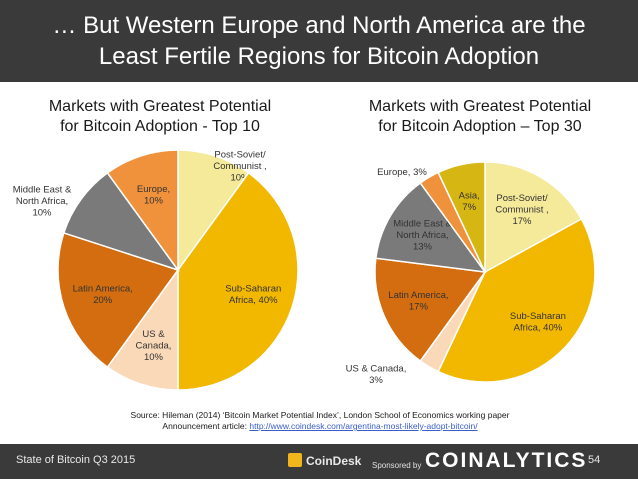  Describe the element at coordinates (153, 195) in the screenshot. I see `pie-top10-label-europe: Europe, 10%` at that location.